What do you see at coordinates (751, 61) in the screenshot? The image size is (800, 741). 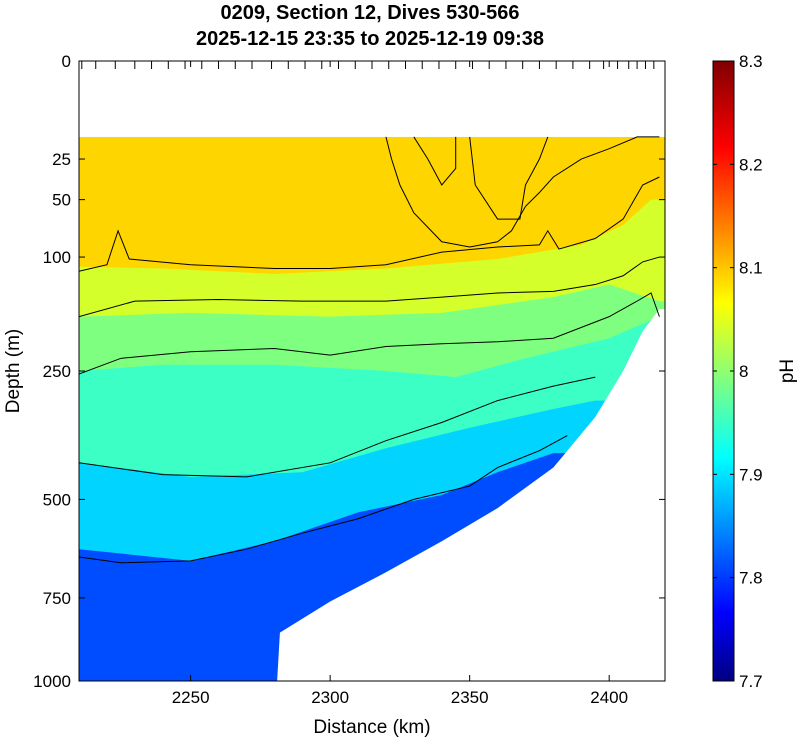 I see `colorbar-tick-label-7: 8.3` at bounding box center [751, 61].